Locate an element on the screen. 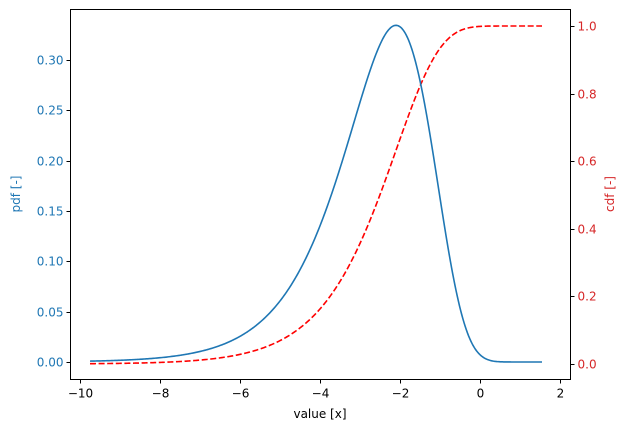  y-right-tick-label: 0.0 is located at coordinates (587, 365).